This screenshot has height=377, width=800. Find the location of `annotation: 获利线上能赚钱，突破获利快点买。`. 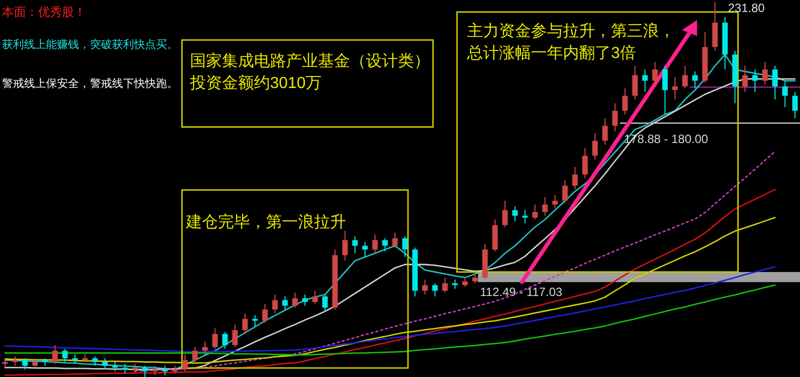

annotation: 获利线上能赚钱，突破获利快点买。 is located at coordinates (90, 44).